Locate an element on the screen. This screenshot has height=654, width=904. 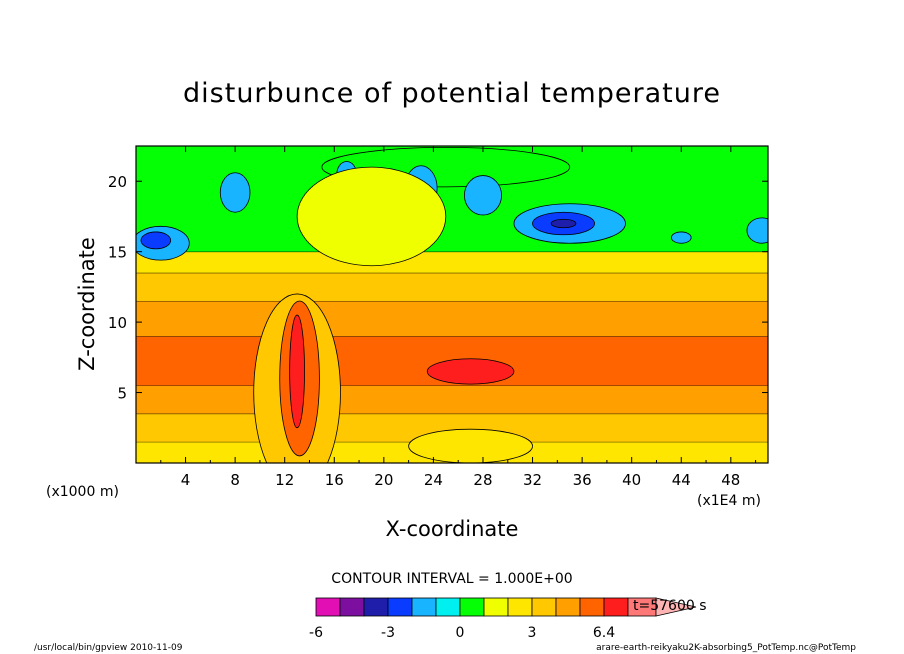
y-tick-label: 15 is located at coordinates (117, 253).